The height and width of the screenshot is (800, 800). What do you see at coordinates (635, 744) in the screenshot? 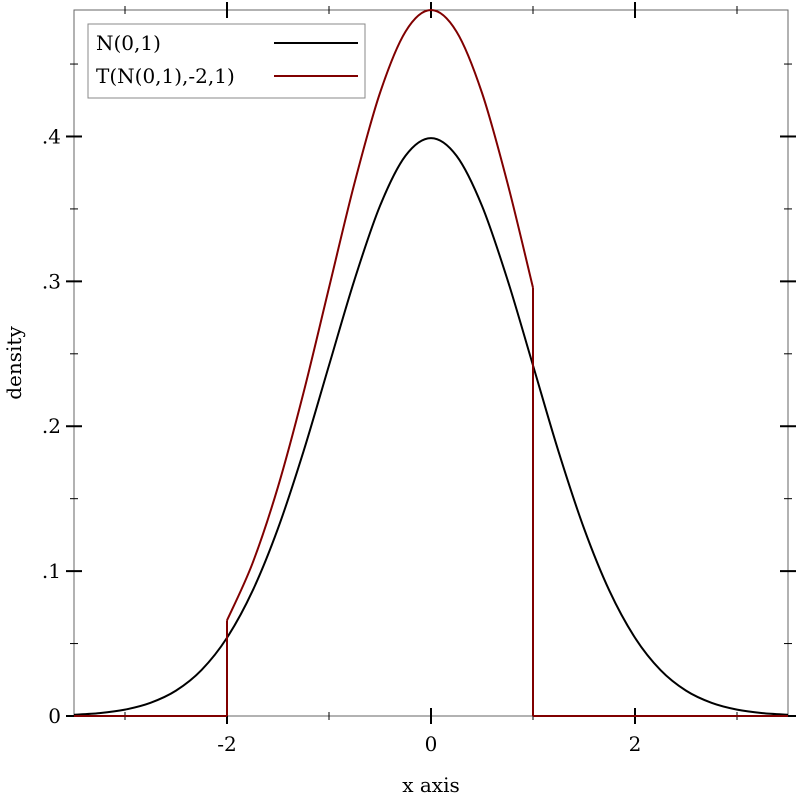
I see `x-tick-label: 2` at bounding box center [635, 744].